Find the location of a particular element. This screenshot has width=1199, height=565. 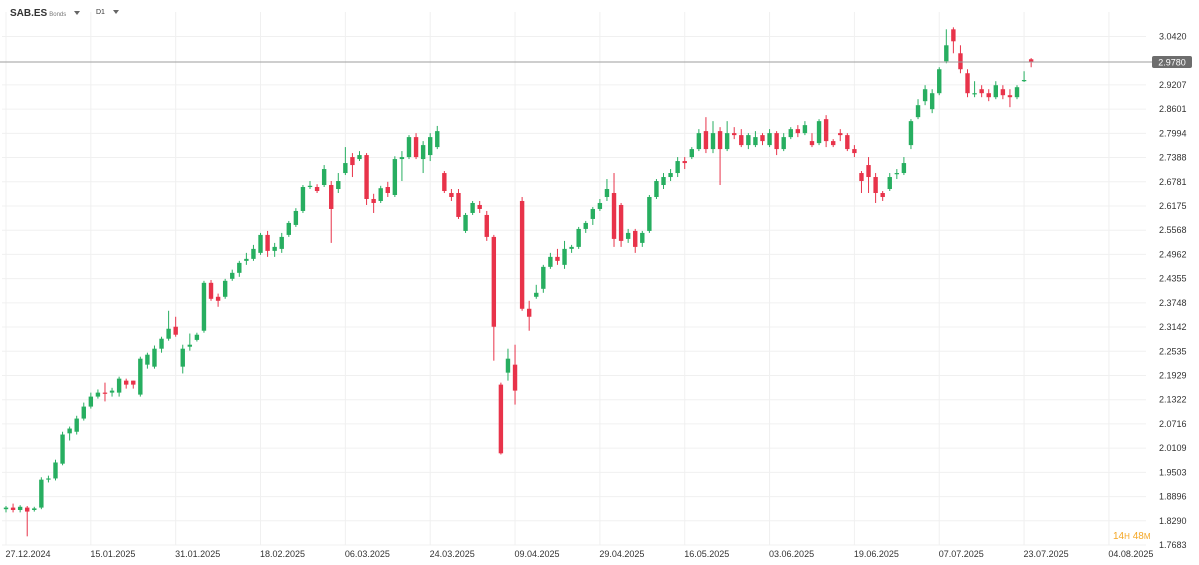

x-tick-label: 09.04.2025 is located at coordinates (537, 554).